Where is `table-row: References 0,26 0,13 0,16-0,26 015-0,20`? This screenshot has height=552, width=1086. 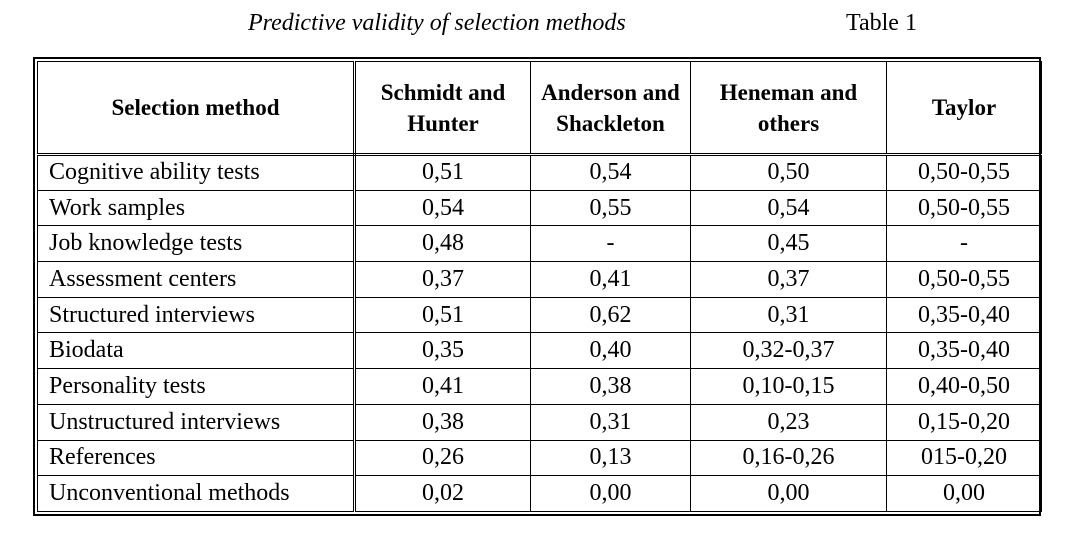
table-row: References 0,26 0,13 0,16-0,26 015-0,20 is located at coordinates (539, 458).